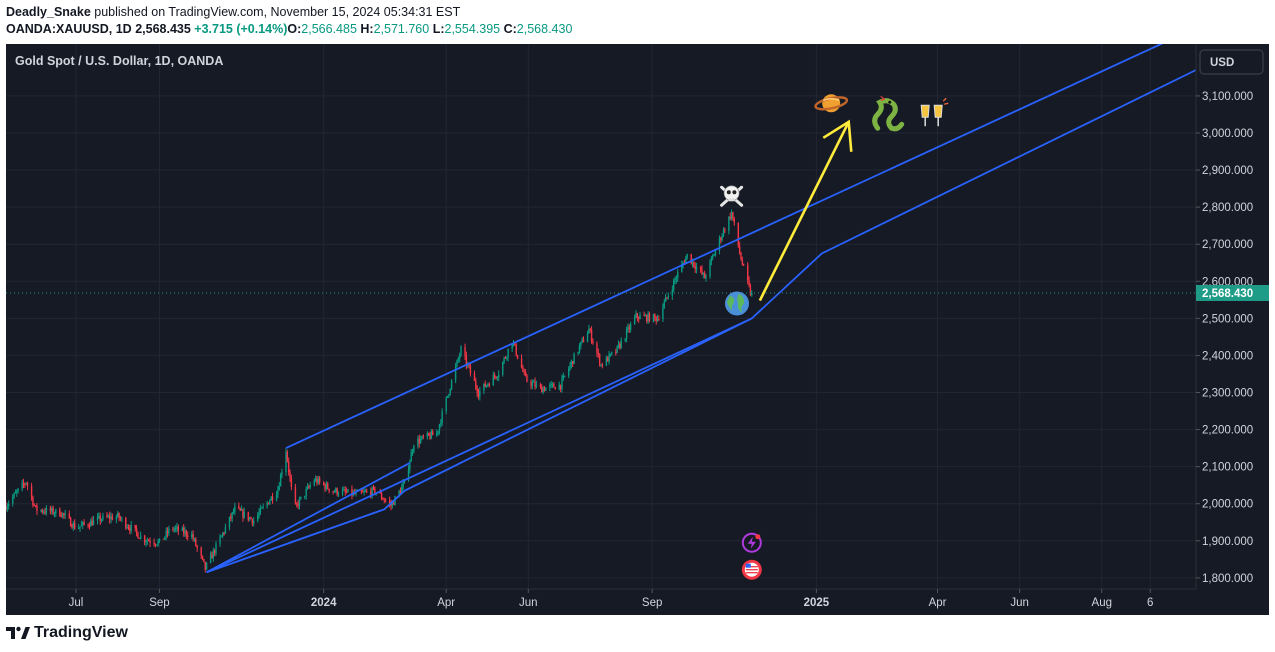 The height and width of the screenshot is (652, 1275). Describe the element at coordinates (804, 211) in the screenshot. I see `projection-arrow` at that location.